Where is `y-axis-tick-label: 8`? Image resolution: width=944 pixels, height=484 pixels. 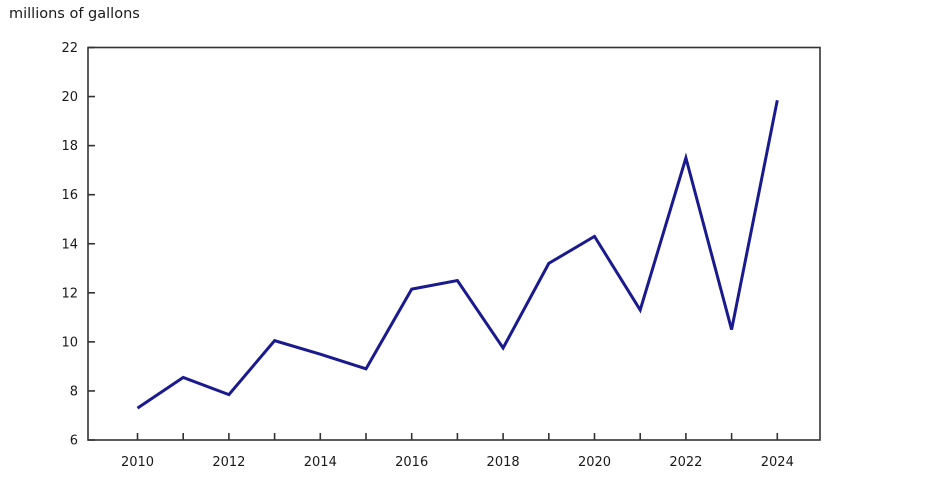
y-axis-tick-label: 8 is located at coordinates (74, 391).